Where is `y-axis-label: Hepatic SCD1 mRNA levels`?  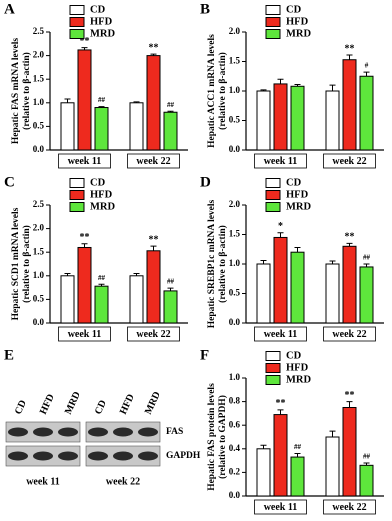
y-axis-label: Hepatic SCD1 mRNA levels is located at coordinates (16, 263).